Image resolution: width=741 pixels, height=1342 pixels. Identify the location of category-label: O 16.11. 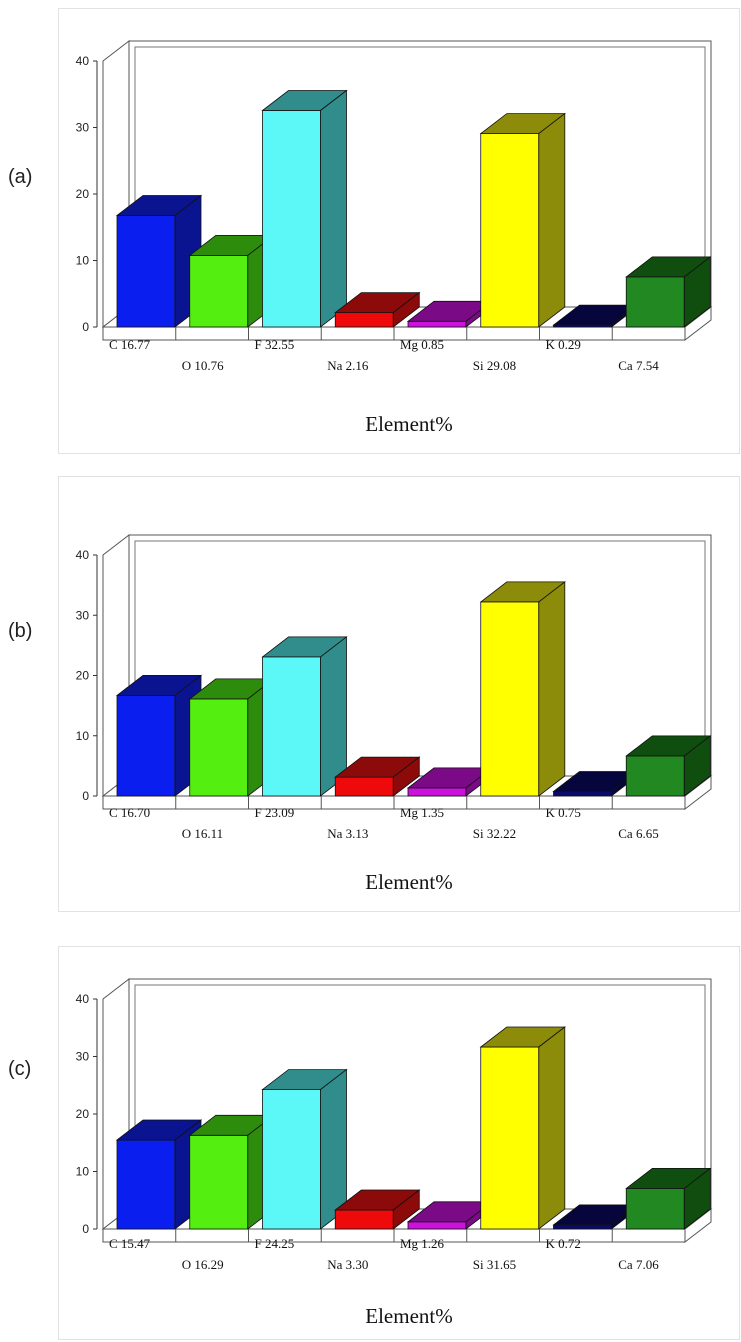
(202, 833).